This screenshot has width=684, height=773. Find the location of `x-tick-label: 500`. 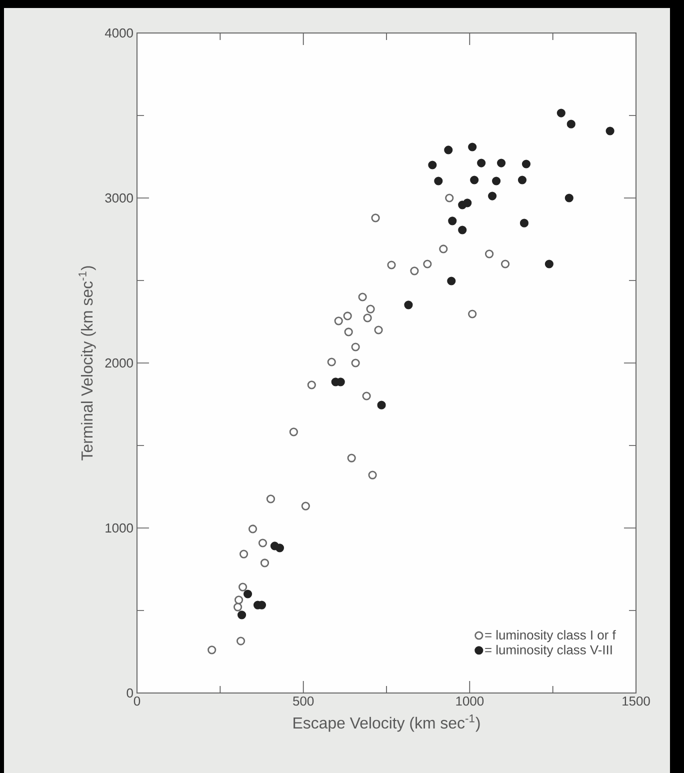

x-tick-label: 500 is located at coordinates (303, 701).